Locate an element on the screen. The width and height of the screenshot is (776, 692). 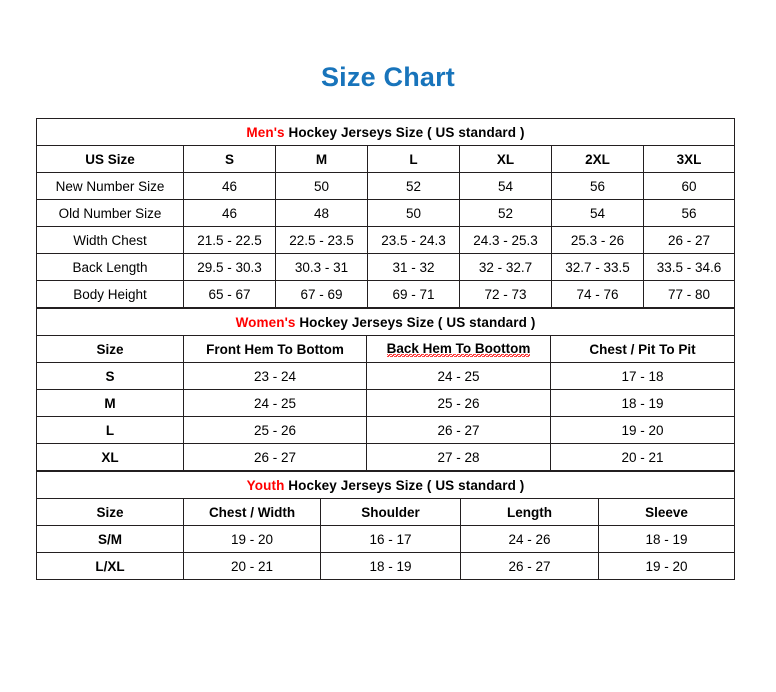
table-cell: 29.5 - 30.3 is located at coordinates (229, 267).